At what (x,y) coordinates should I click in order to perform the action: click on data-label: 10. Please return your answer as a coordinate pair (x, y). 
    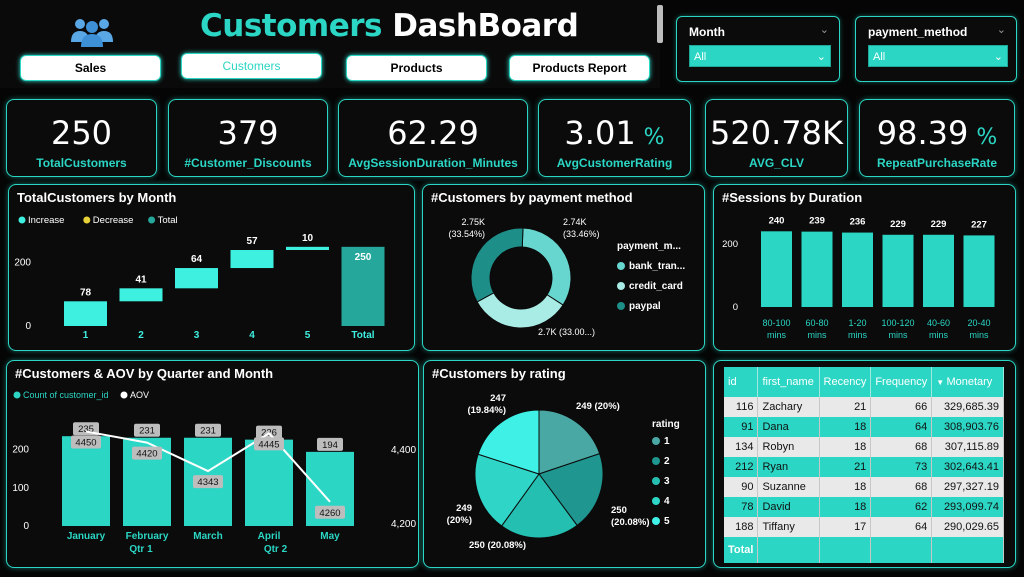
    Looking at the image, I should click on (308, 238).